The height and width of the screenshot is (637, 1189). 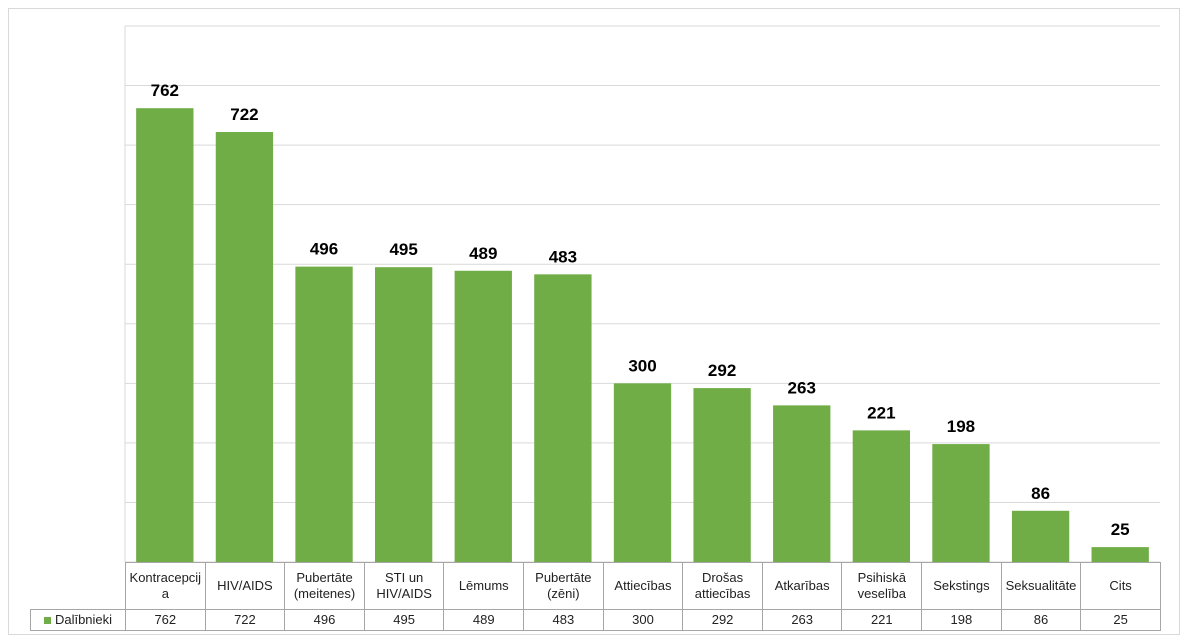 What do you see at coordinates (1120, 529) in the screenshot?
I see `data-label: 25` at bounding box center [1120, 529].